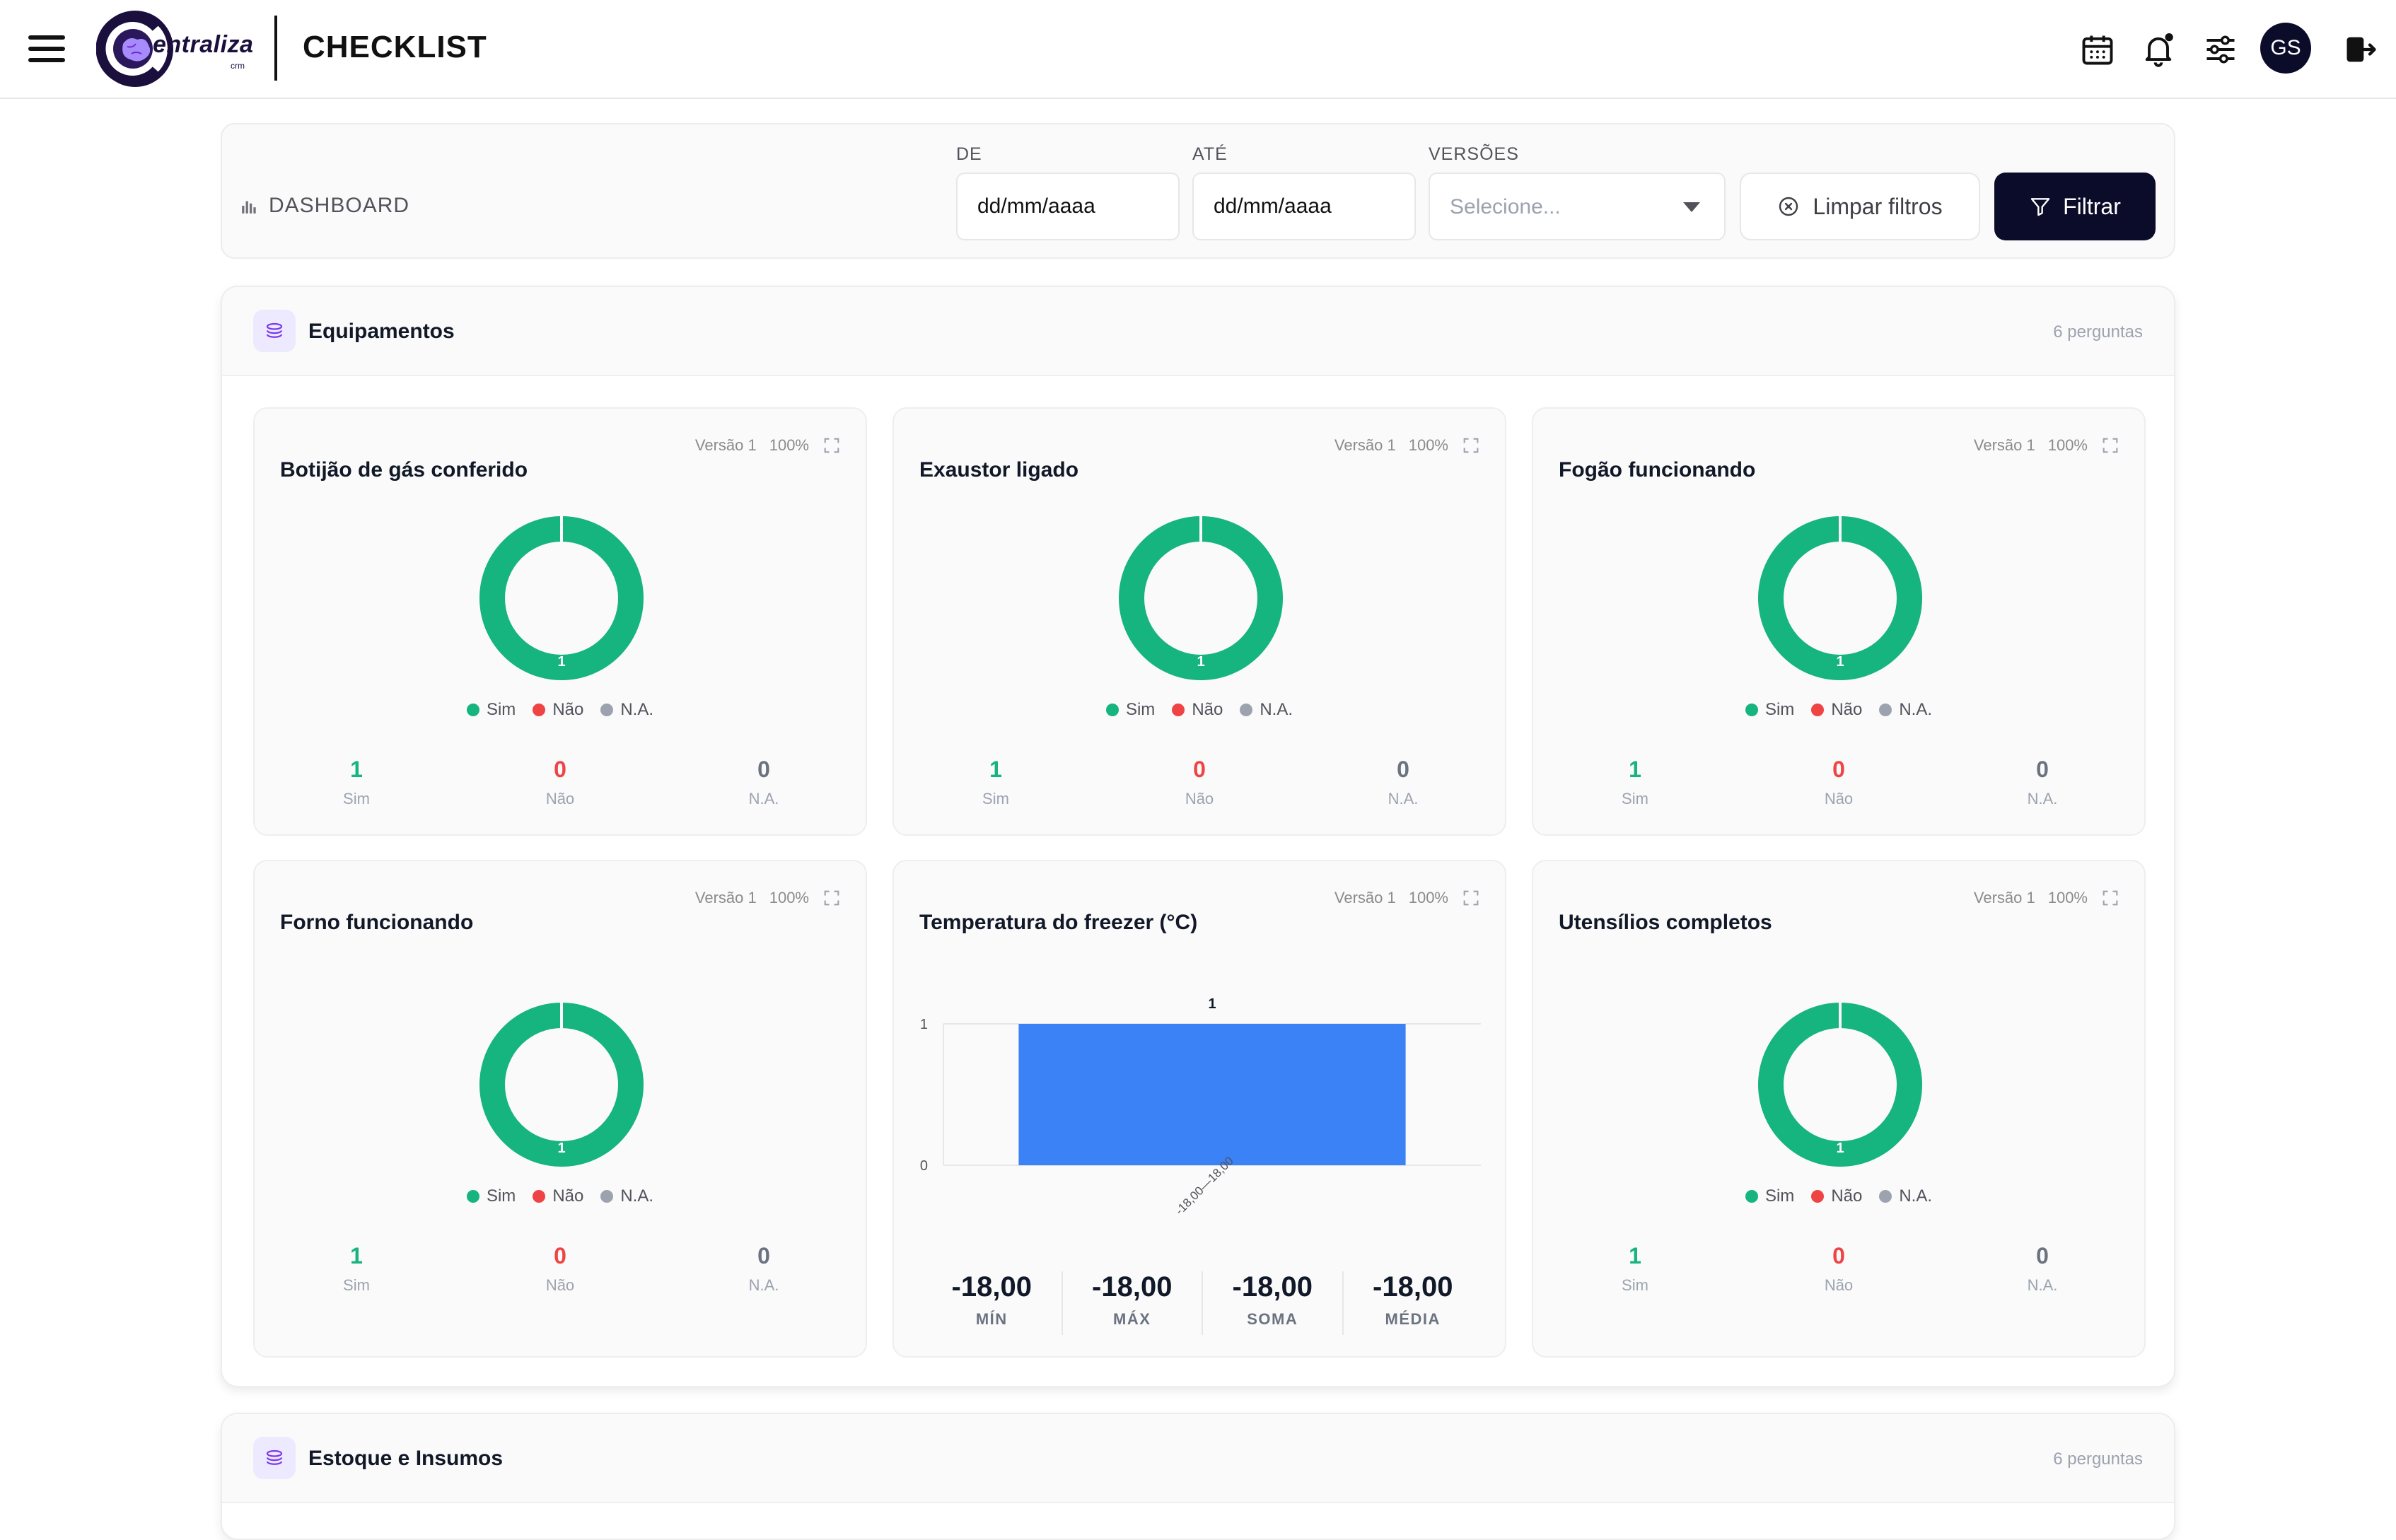  Describe the element at coordinates (178, 49) in the screenshot. I see `logo: entraliza crm` at that location.